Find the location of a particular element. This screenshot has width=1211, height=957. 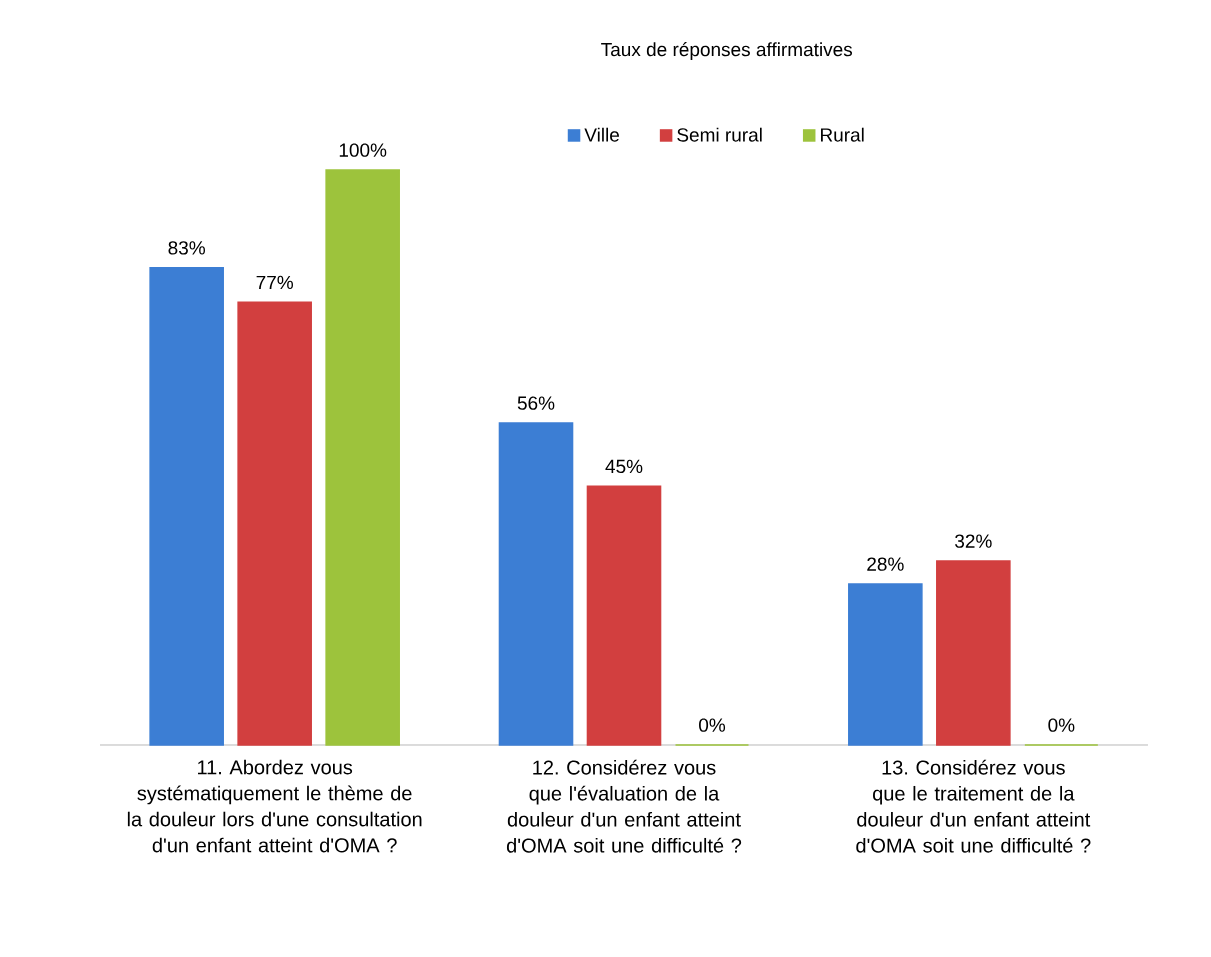

legend-label: Ville is located at coordinates (601, 134).